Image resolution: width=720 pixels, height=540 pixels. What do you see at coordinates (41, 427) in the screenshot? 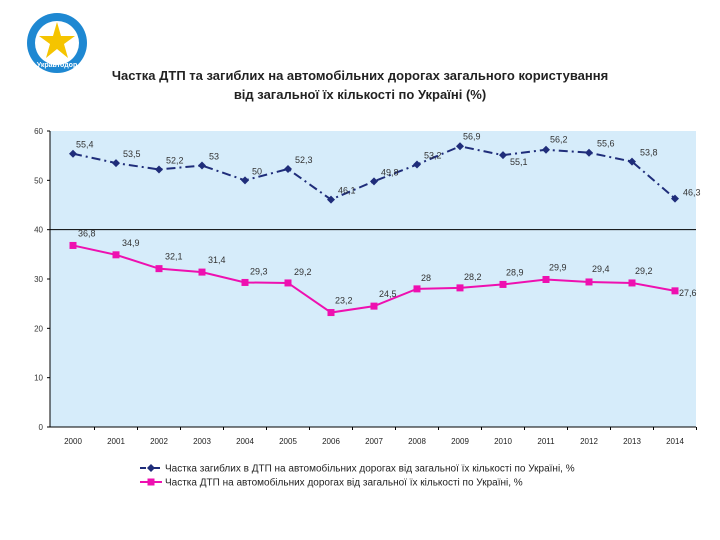
I see `y-tick-label: 0` at bounding box center [41, 427].